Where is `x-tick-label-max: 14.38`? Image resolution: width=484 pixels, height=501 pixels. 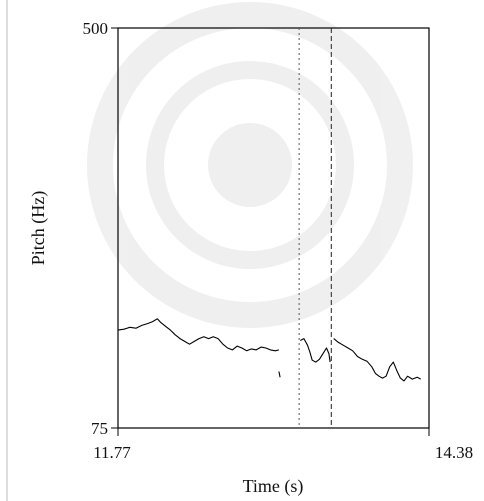 x-tick-label-max: 14.38 is located at coordinates (454, 452).